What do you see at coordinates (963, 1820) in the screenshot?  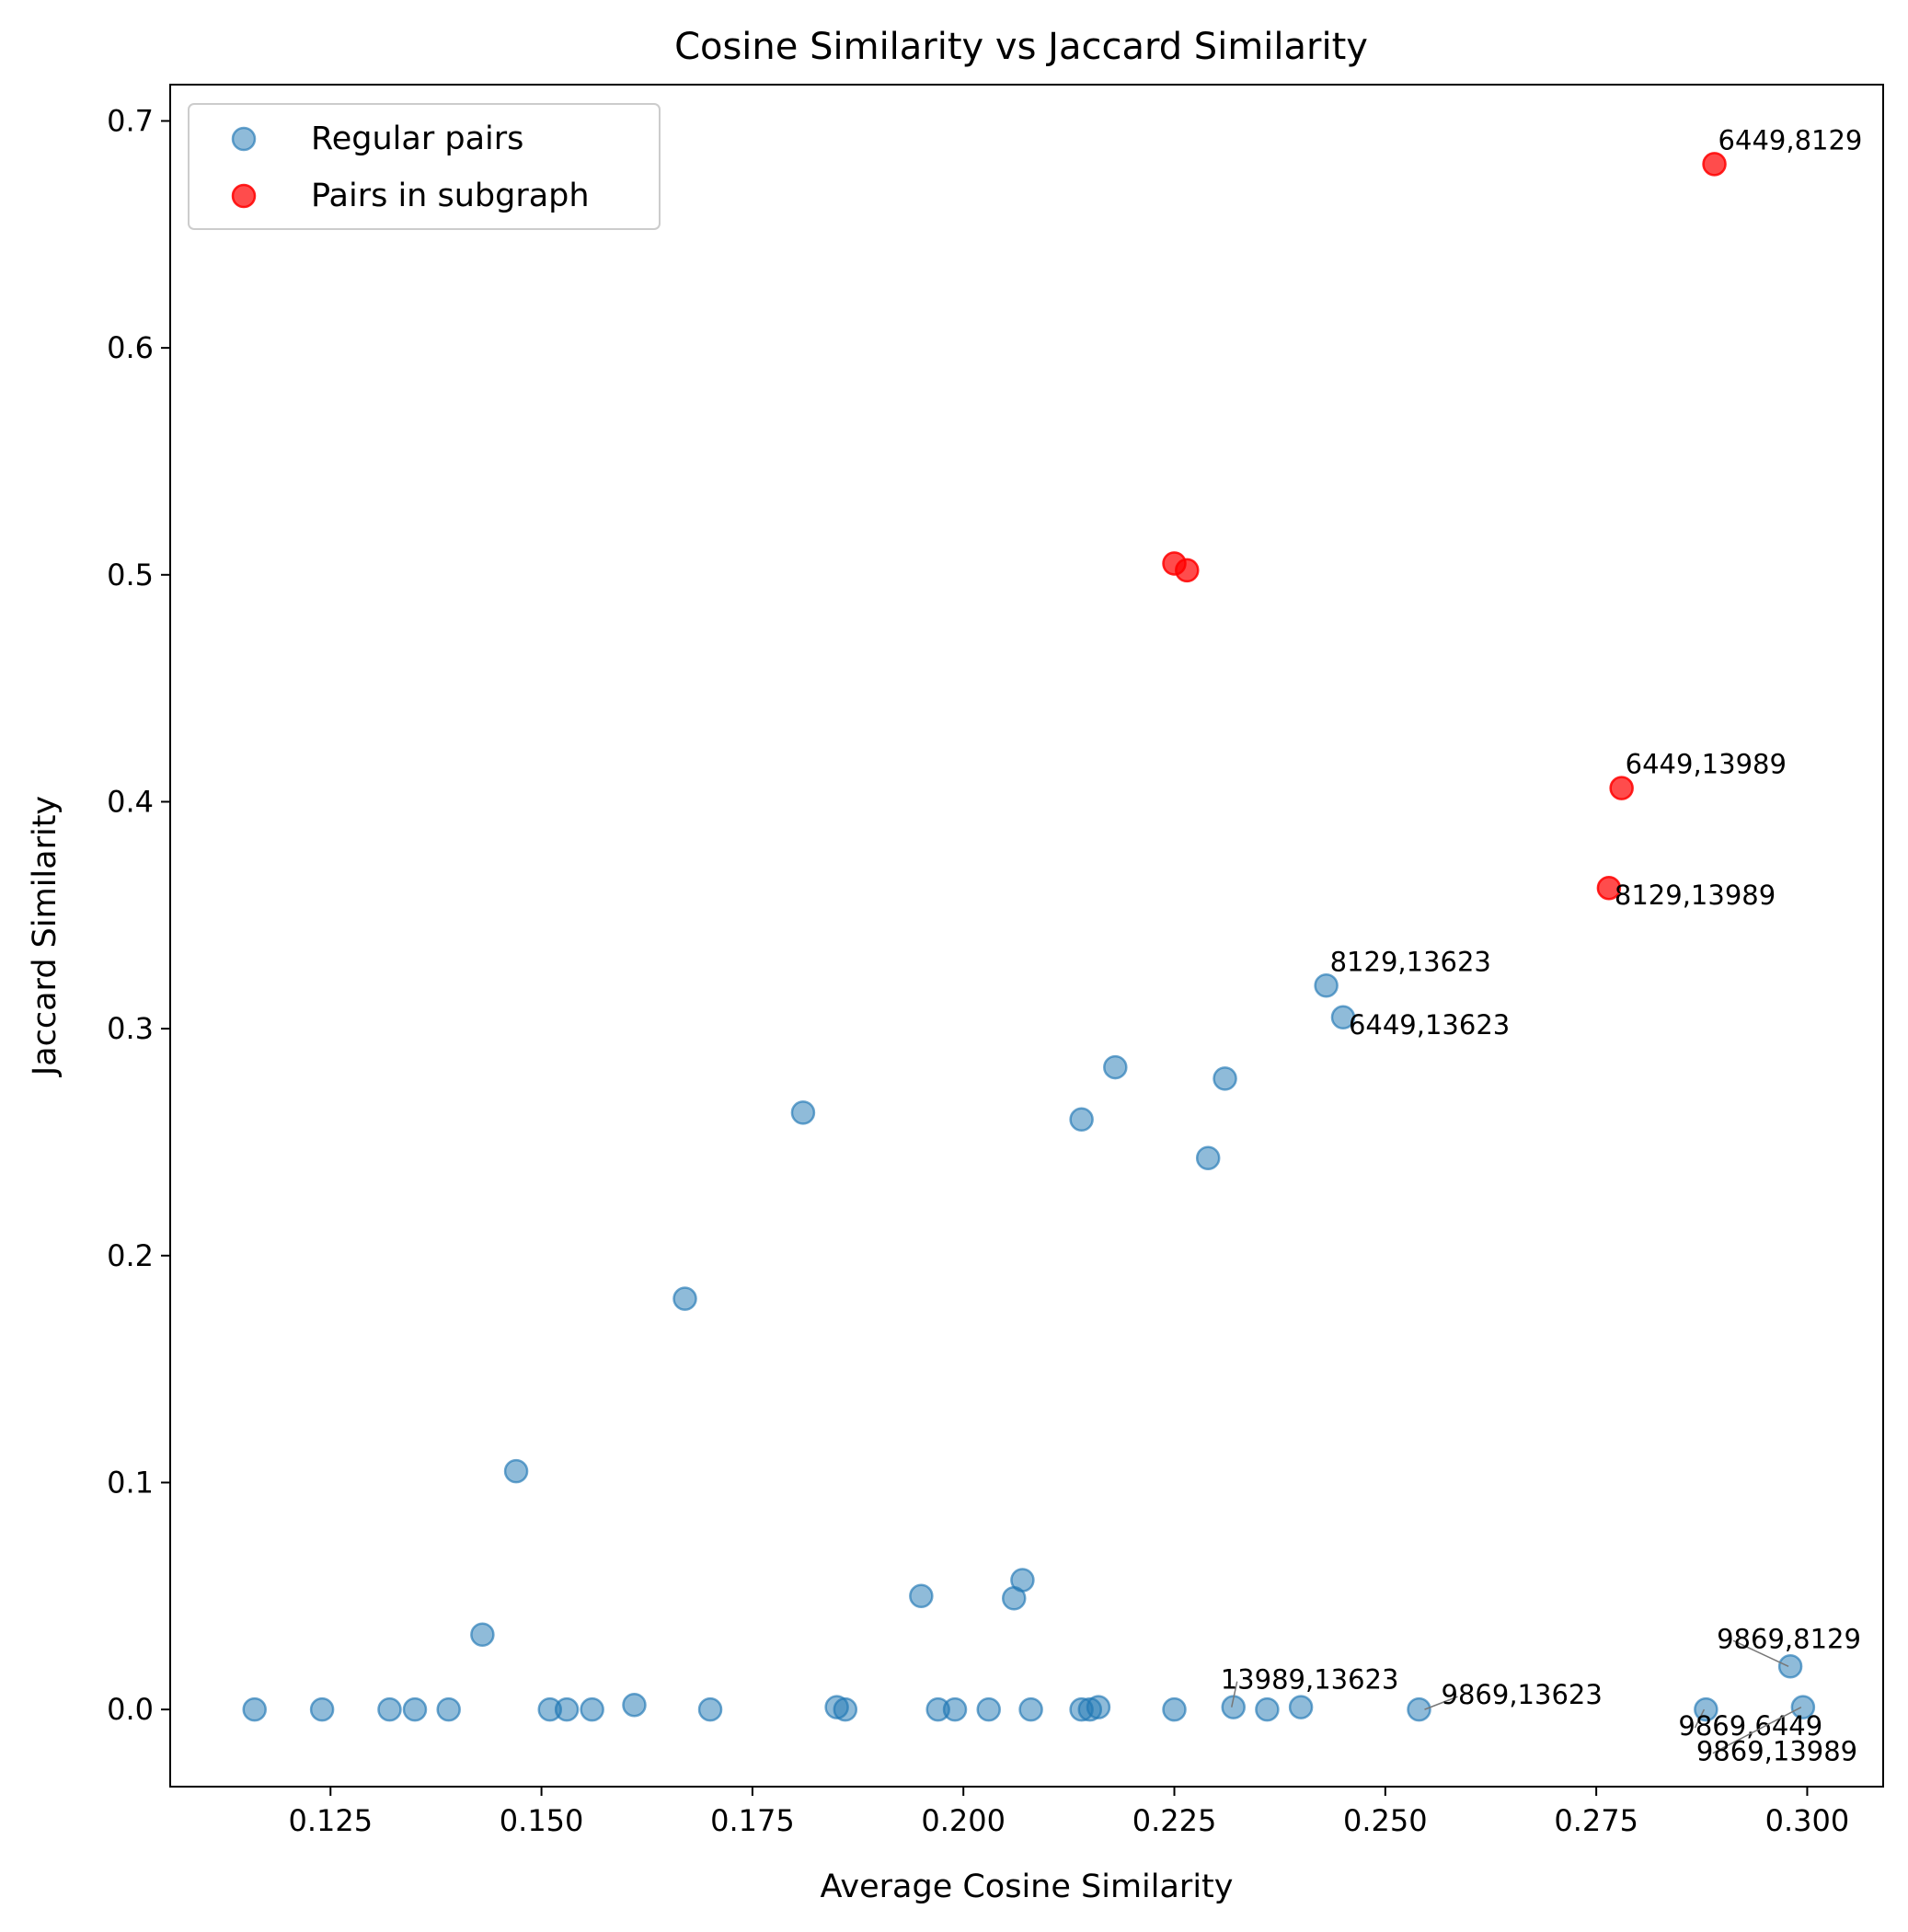 I see `x-tick-label-3: 0.200` at bounding box center [963, 1820].